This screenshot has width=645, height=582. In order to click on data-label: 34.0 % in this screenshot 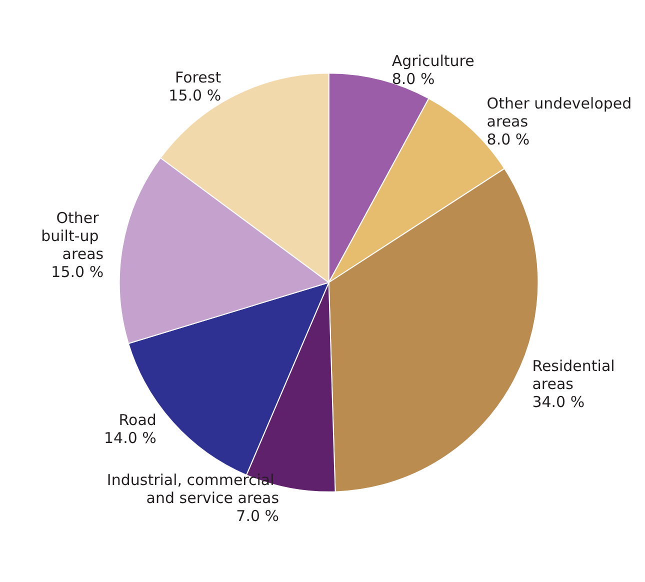, I will do `click(558, 402)`.